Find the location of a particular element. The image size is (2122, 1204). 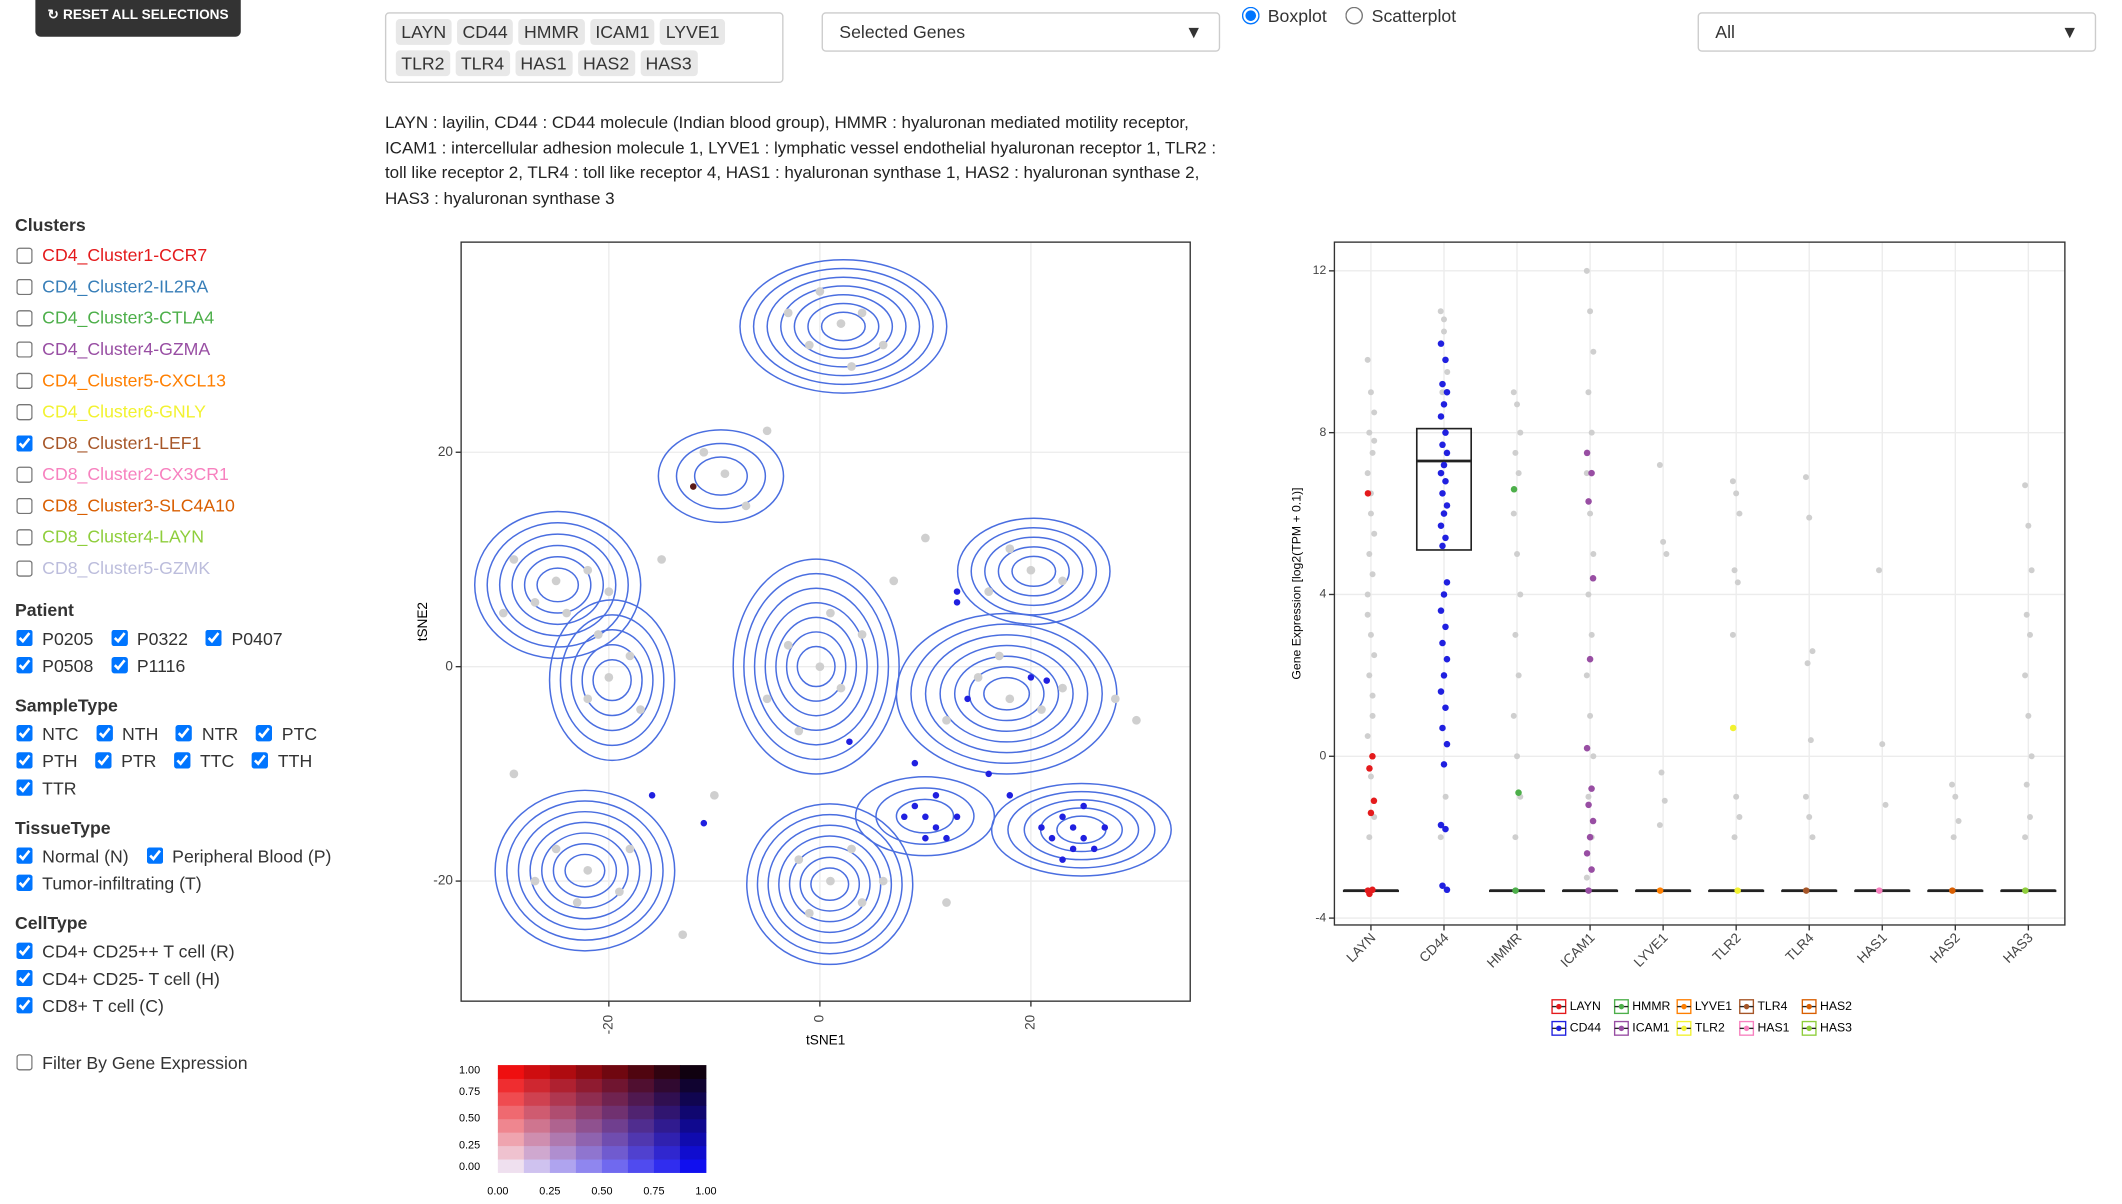

checkbox-label: TTC is located at coordinates (217, 760).